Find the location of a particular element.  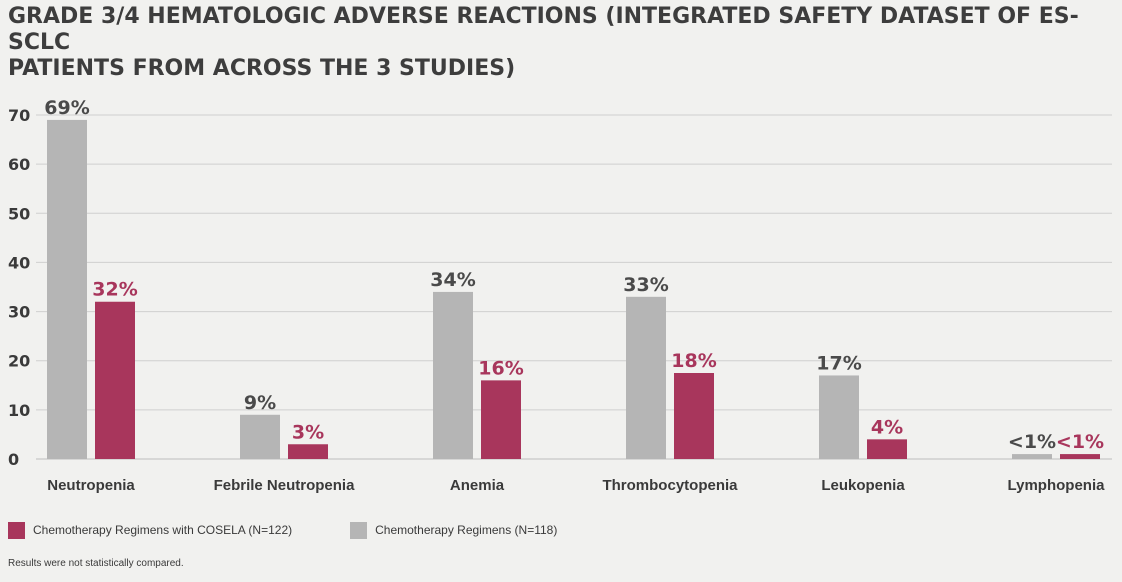

bar-data-label: 69% is located at coordinates (66, 108).